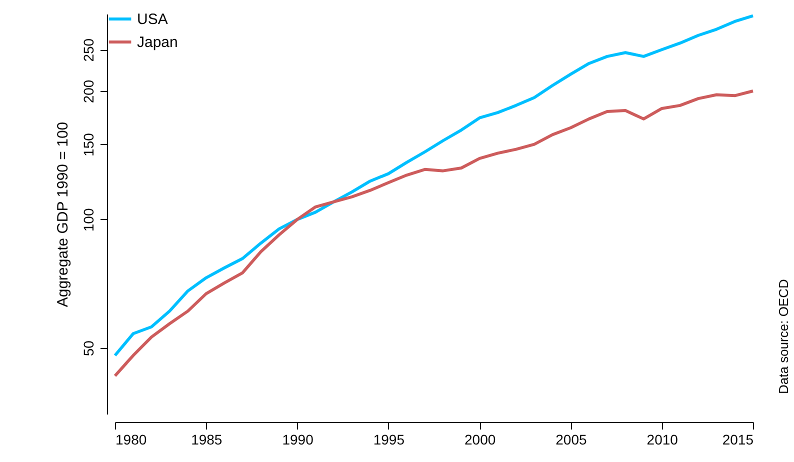 The height and width of the screenshot is (462, 794). What do you see at coordinates (88, 348) in the screenshot?
I see `y-tick-label: 50` at bounding box center [88, 348].